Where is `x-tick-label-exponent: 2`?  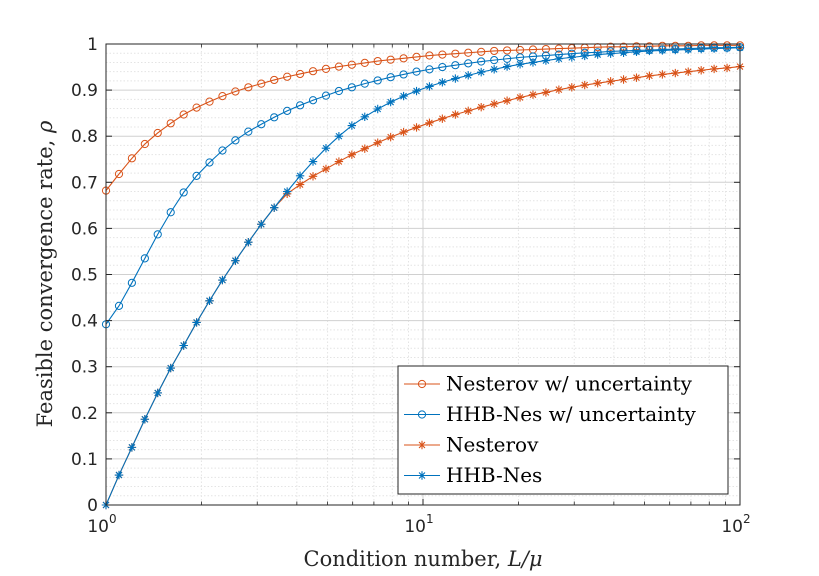
x-tick-label-exponent: 2 is located at coordinates (747, 519).